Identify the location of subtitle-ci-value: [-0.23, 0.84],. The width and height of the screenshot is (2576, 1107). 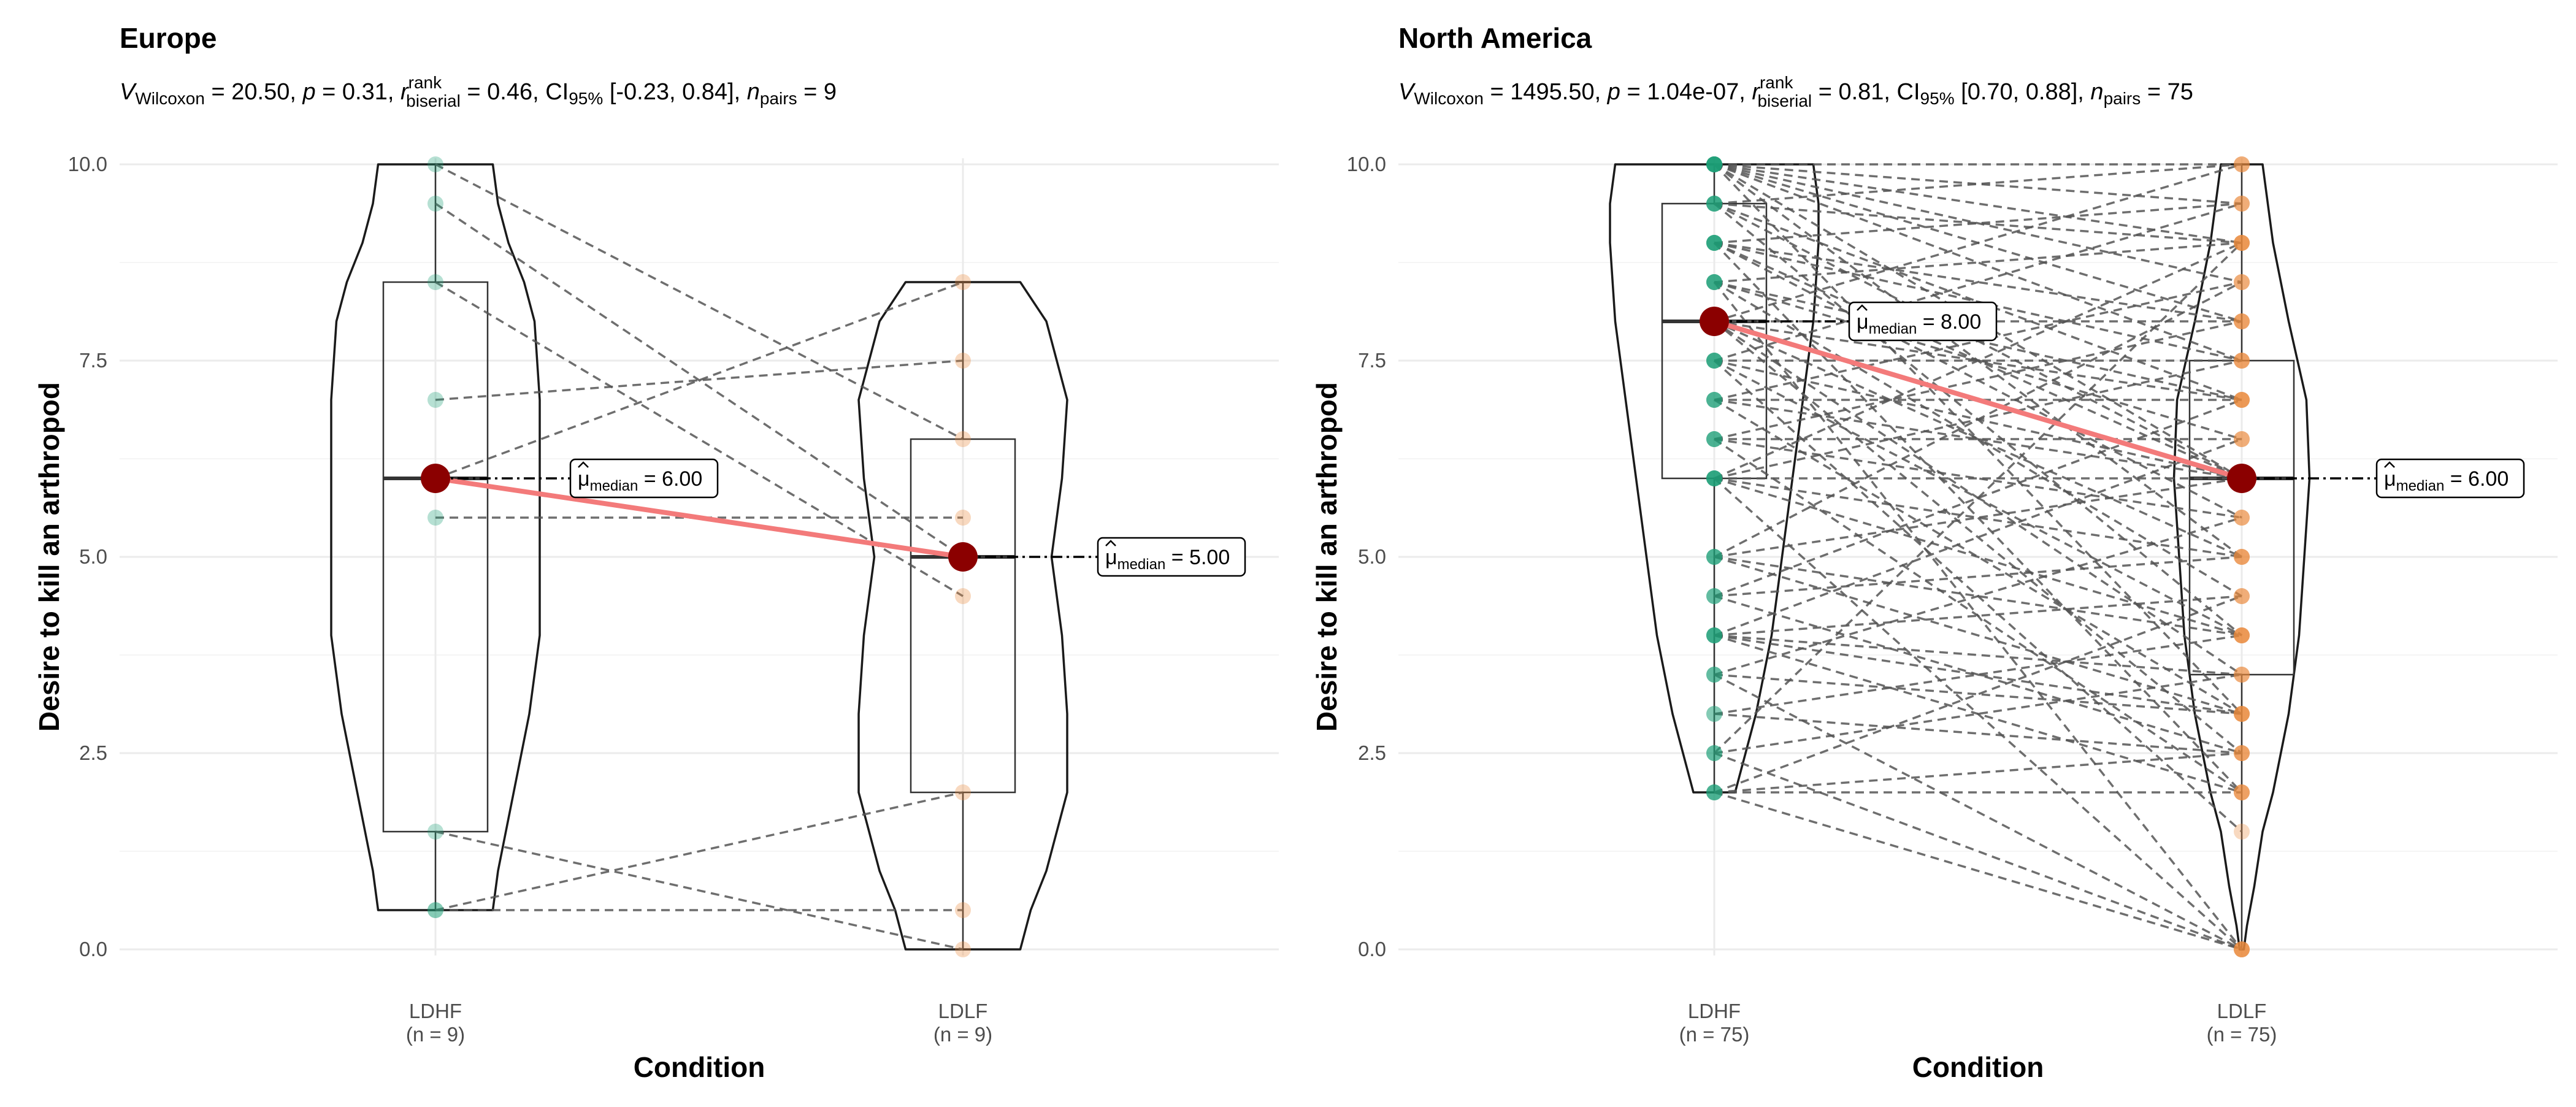
(674, 92).